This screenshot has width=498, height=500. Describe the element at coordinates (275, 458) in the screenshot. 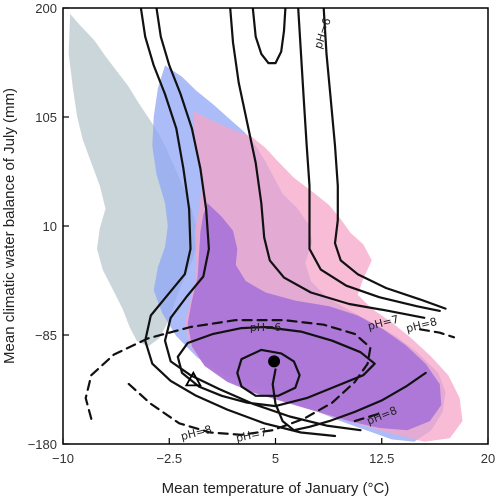

I see `x-tick-label: 5` at that location.